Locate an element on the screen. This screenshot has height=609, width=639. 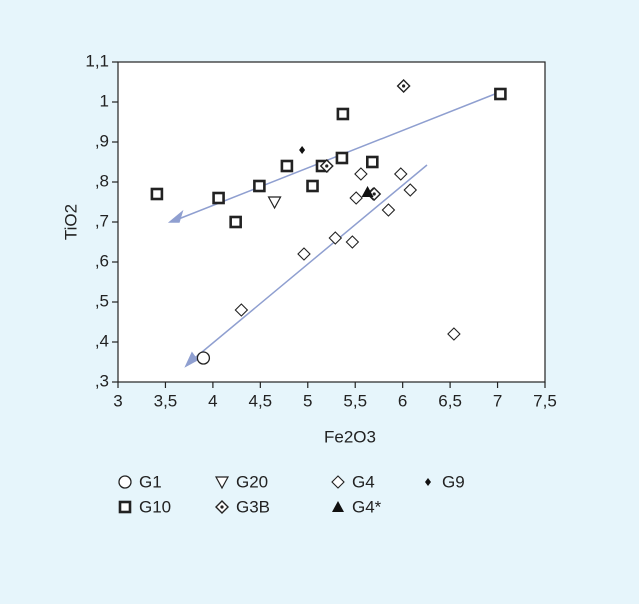
x-axis-title: Fe2O3 is located at coordinates (350, 436).